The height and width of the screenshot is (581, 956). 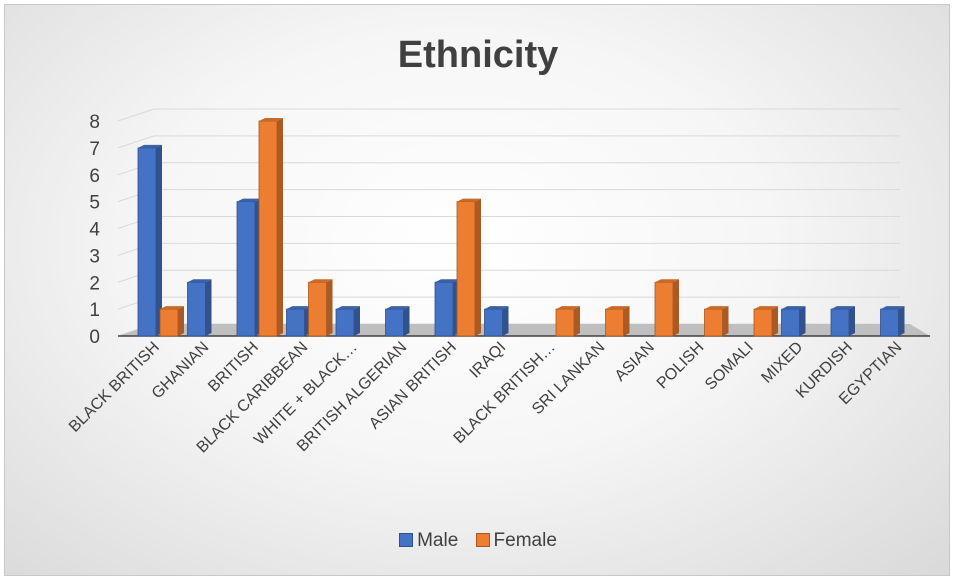 What do you see at coordinates (406, 540) in the screenshot?
I see `legend-swatch-male` at bounding box center [406, 540].